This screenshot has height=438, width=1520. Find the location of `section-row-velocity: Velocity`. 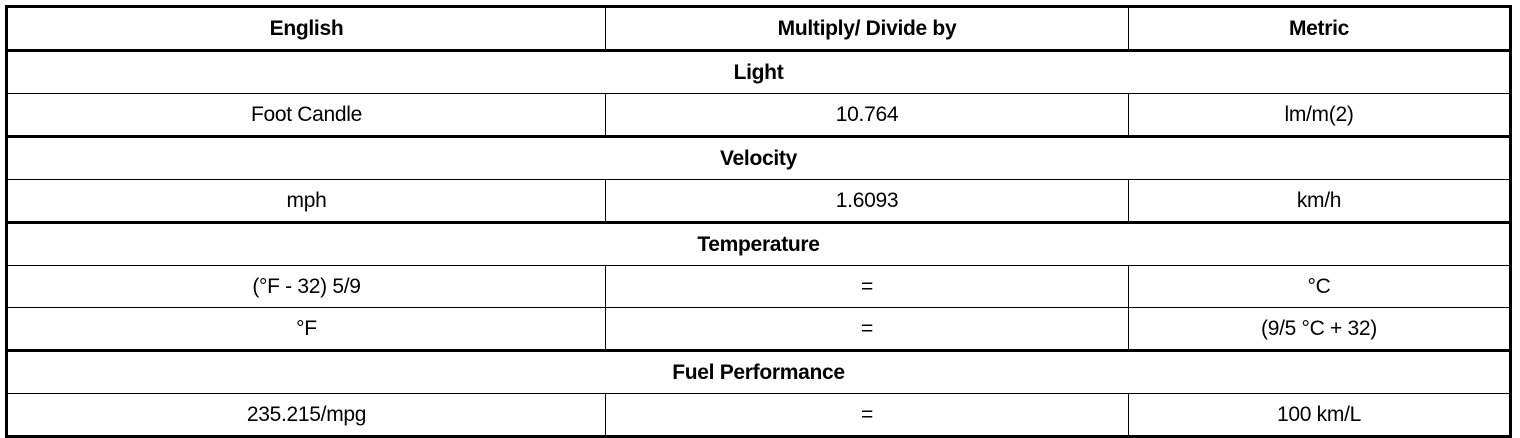

section-row-velocity: Velocity is located at coordinates (758, 157).